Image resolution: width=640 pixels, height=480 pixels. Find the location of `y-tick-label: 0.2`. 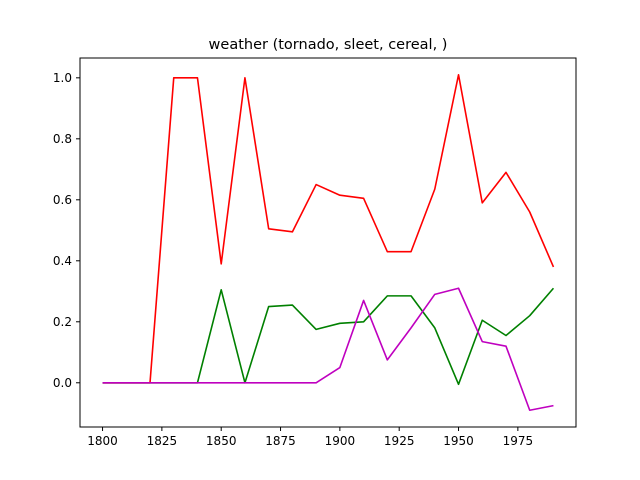

y-tick-label: 0.2 is located at coordinates (62, 322).